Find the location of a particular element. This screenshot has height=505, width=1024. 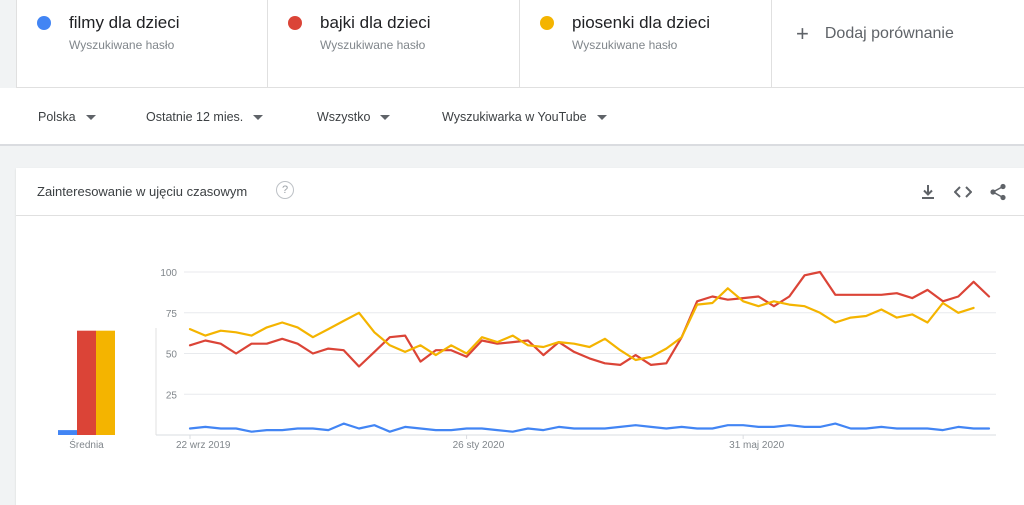

card-title: Zainteresowanie w ujęciu czasowym is located at coordinates (142, 191).